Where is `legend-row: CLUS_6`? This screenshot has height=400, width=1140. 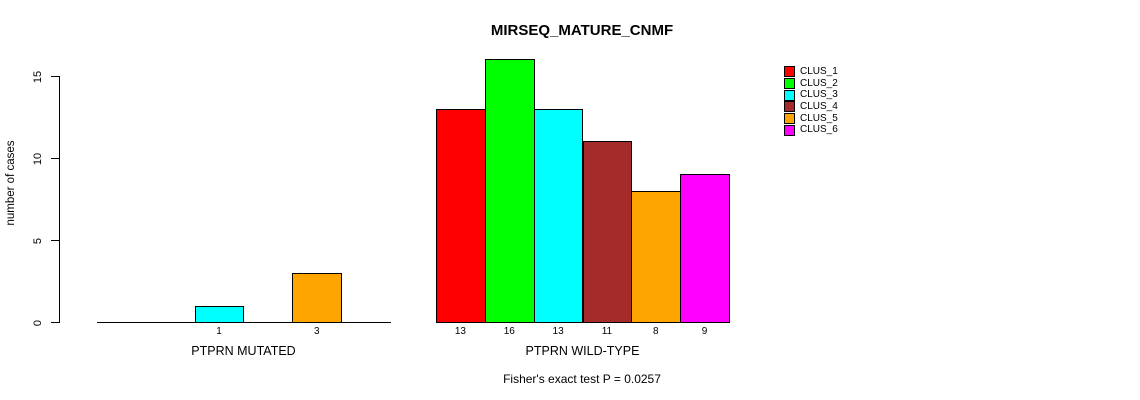 legend-row: CLUS_6 is located at coordinates (811, 130).